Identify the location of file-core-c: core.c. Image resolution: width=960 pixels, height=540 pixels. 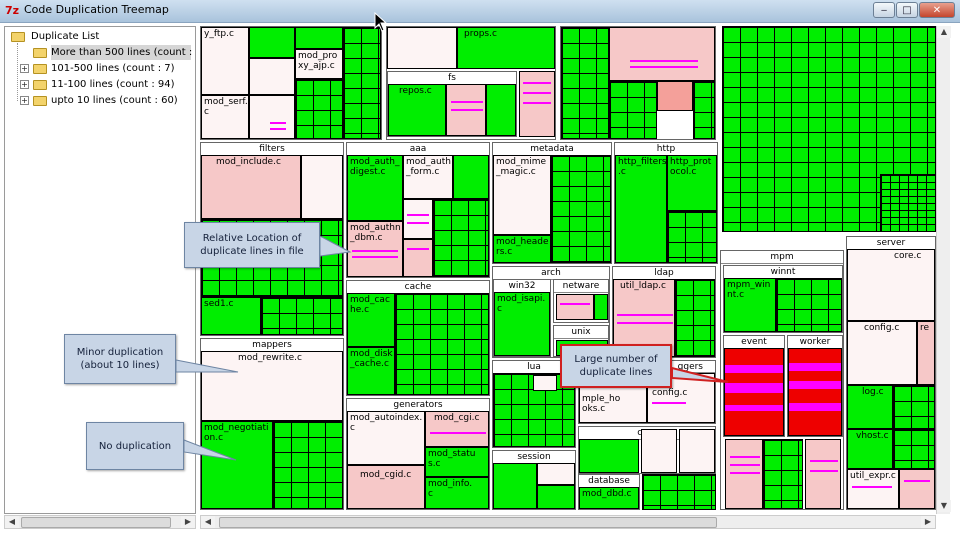
(891, 285).